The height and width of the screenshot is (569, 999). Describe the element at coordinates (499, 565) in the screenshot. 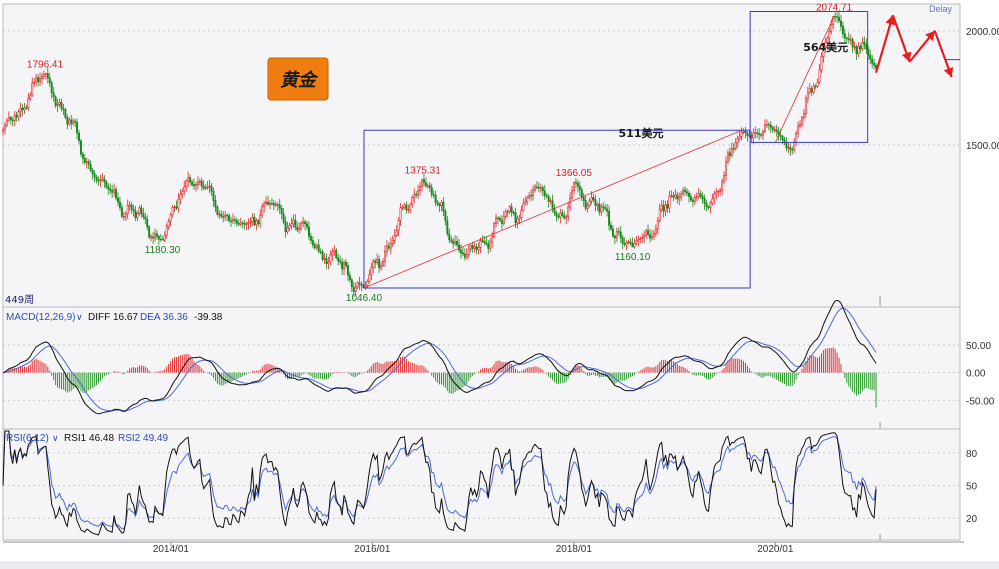

I see `horizontal-scrollbar` at that location.